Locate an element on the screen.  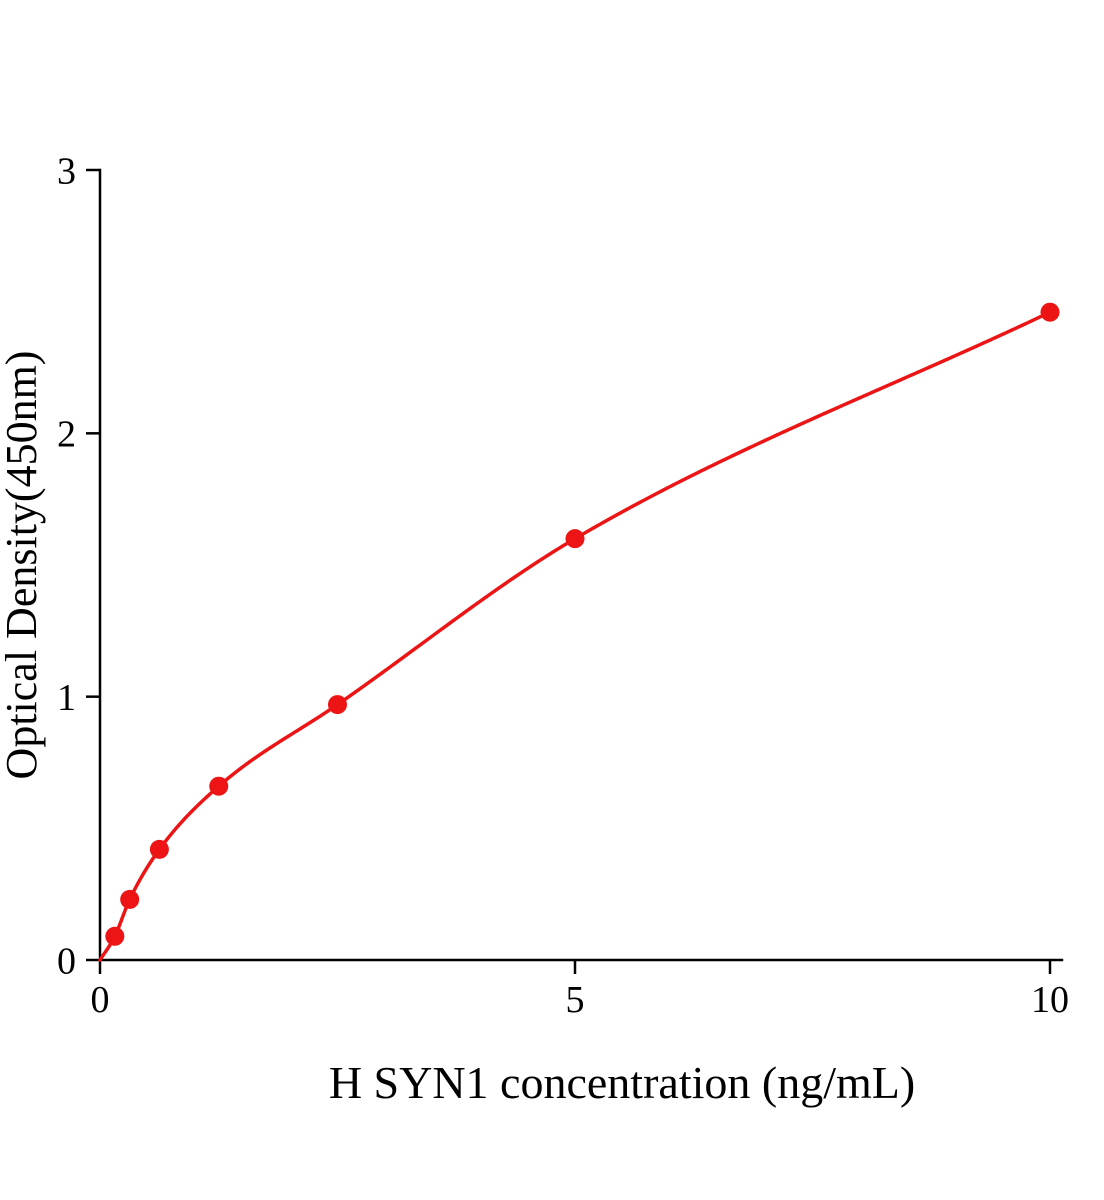
x-tick-label: 5 is located at coordinates (575, 1000).